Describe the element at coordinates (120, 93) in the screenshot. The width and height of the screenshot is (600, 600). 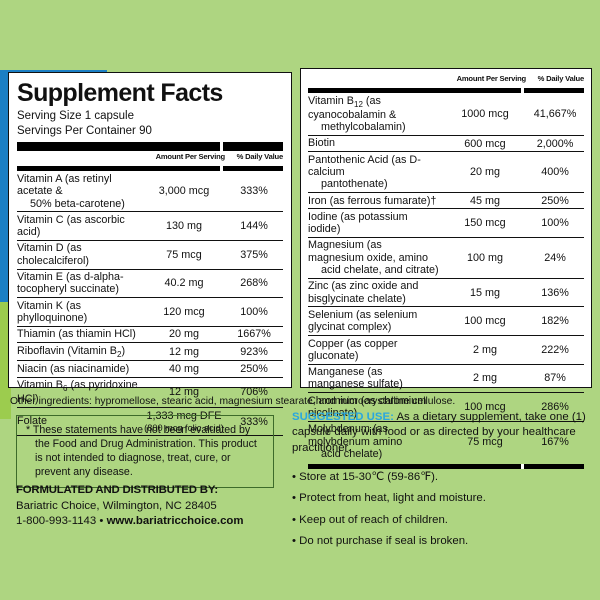
I see `page-title: Supplement Facts` at that location.